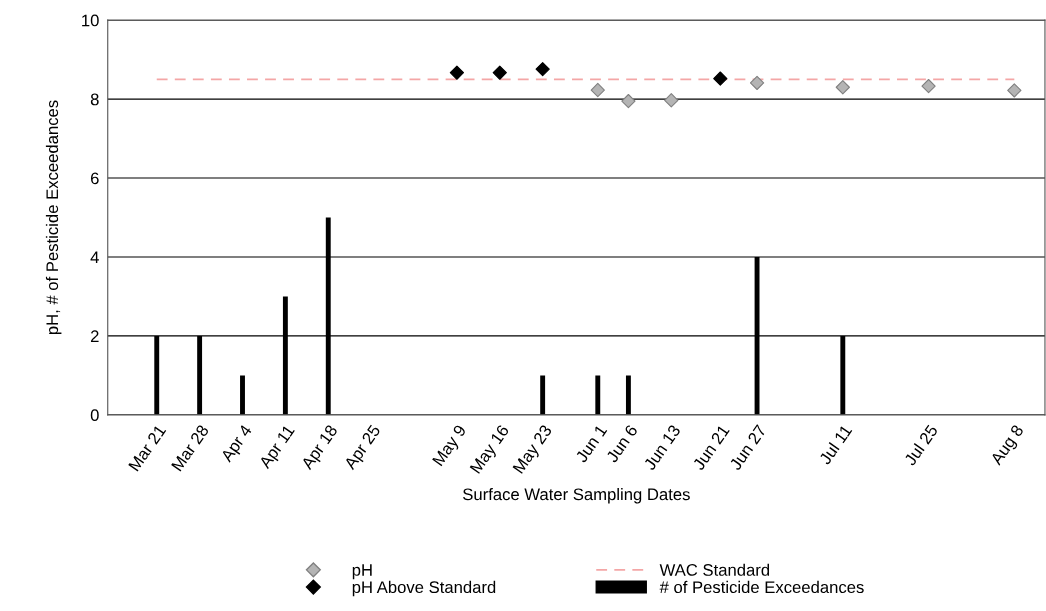 The width and height of the screenshot is (1046, 611). Describe the element at coordinates (835, 444) in the screenshot. I see `x-tick-label: Jul 11` at that location.